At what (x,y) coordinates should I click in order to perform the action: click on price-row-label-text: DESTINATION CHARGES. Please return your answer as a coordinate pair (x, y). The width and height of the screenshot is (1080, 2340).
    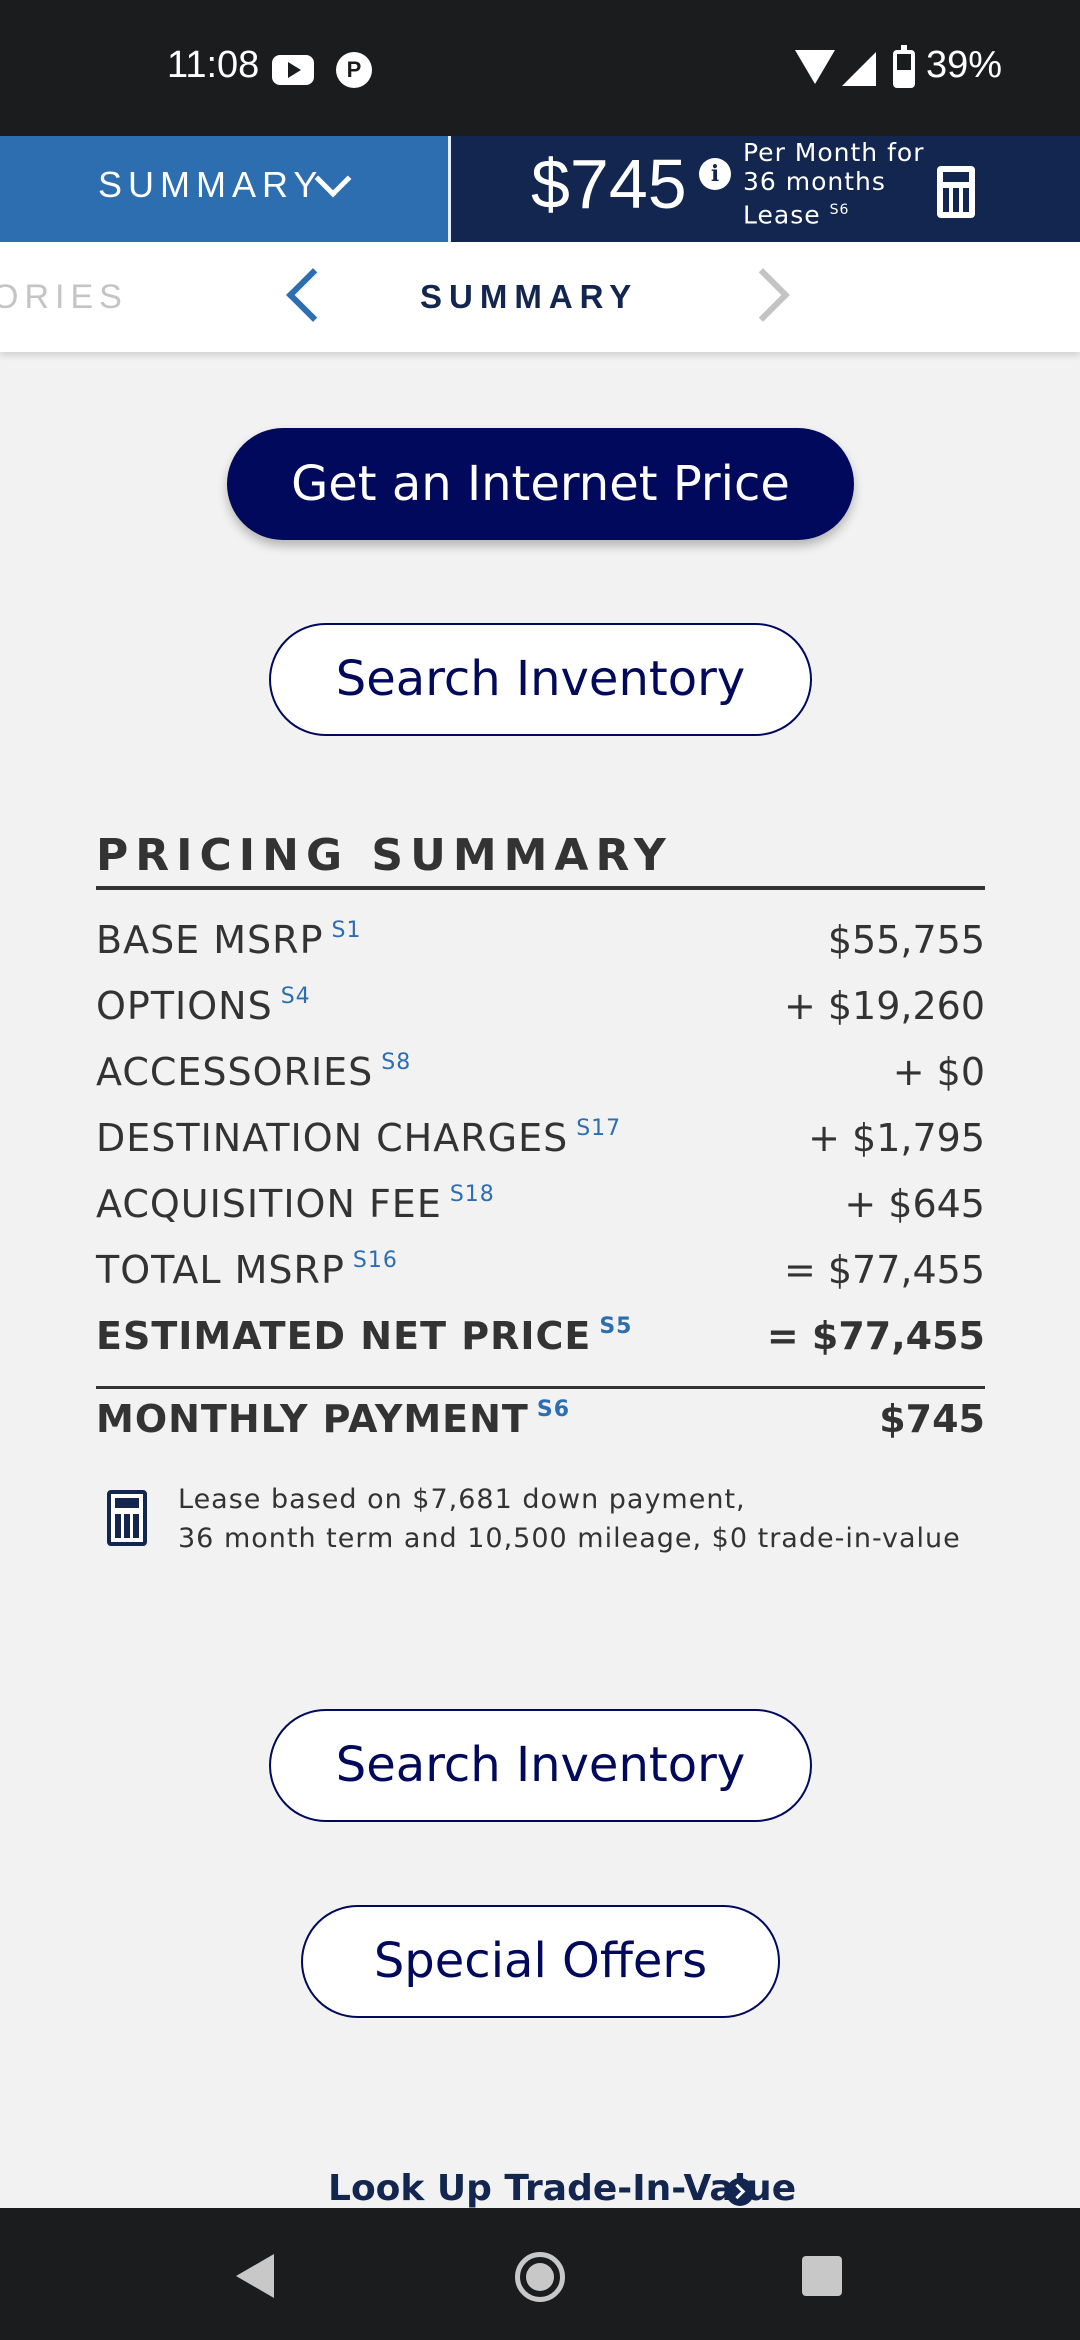
    Looking at the image, I should click on (332, 1138).